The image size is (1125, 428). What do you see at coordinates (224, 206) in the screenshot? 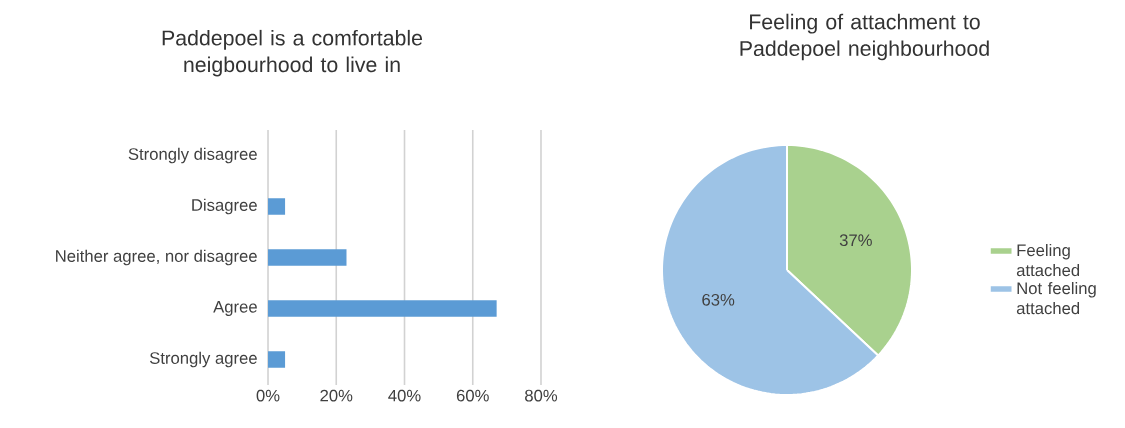
I see `y-tick-label: Disagree` at bounding box center [224, 206].